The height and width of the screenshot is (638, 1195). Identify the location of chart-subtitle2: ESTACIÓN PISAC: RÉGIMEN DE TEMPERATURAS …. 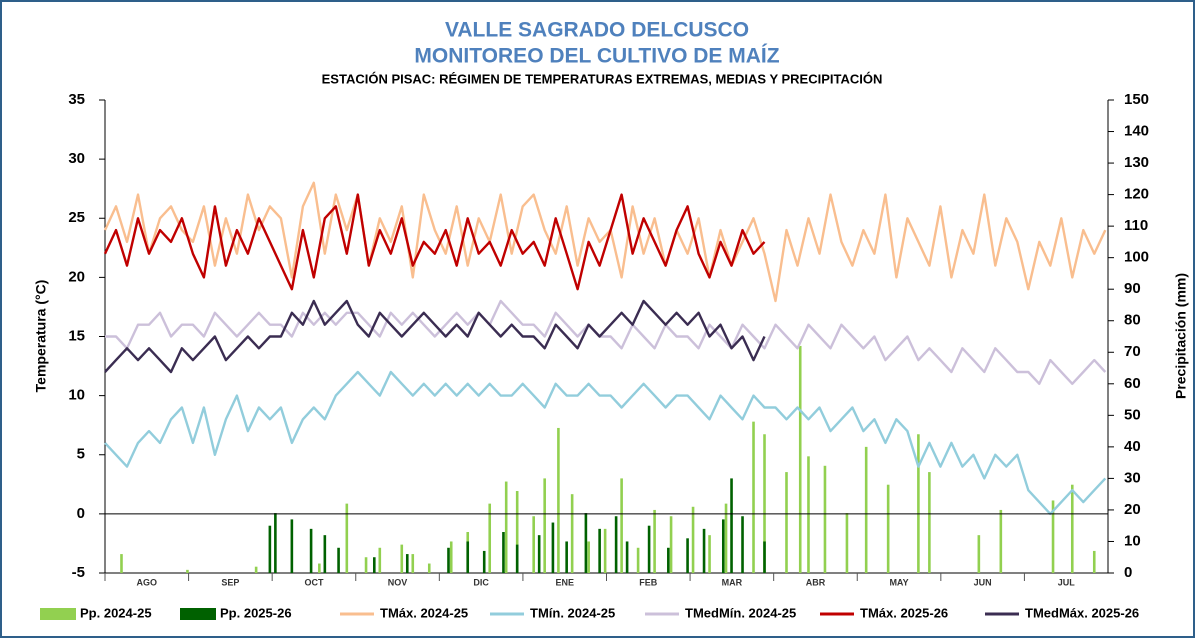
(602, 78).